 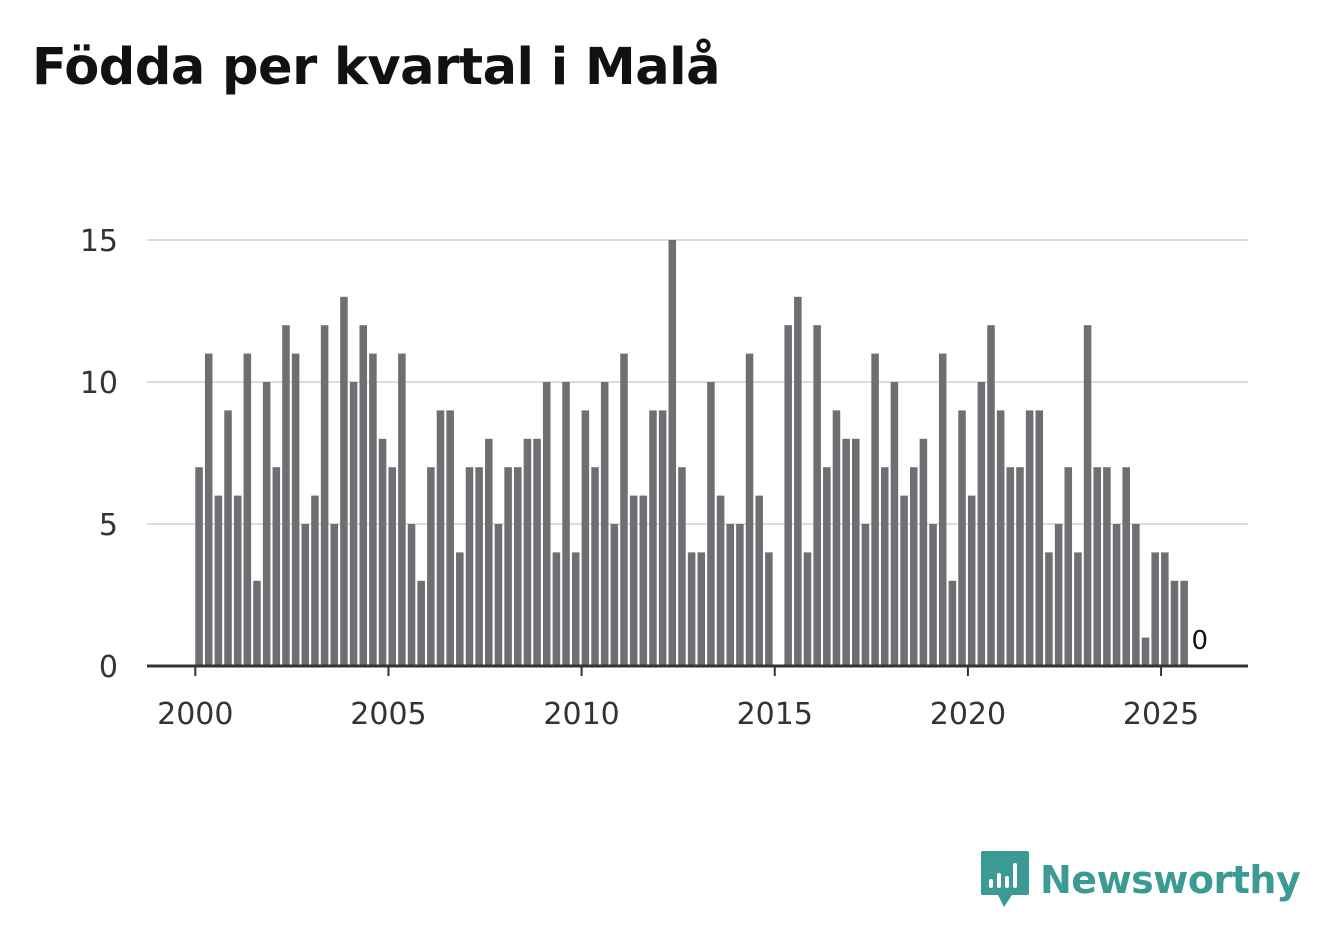 I want to click on y-tick-label: 0, so click(x=108, y=667).